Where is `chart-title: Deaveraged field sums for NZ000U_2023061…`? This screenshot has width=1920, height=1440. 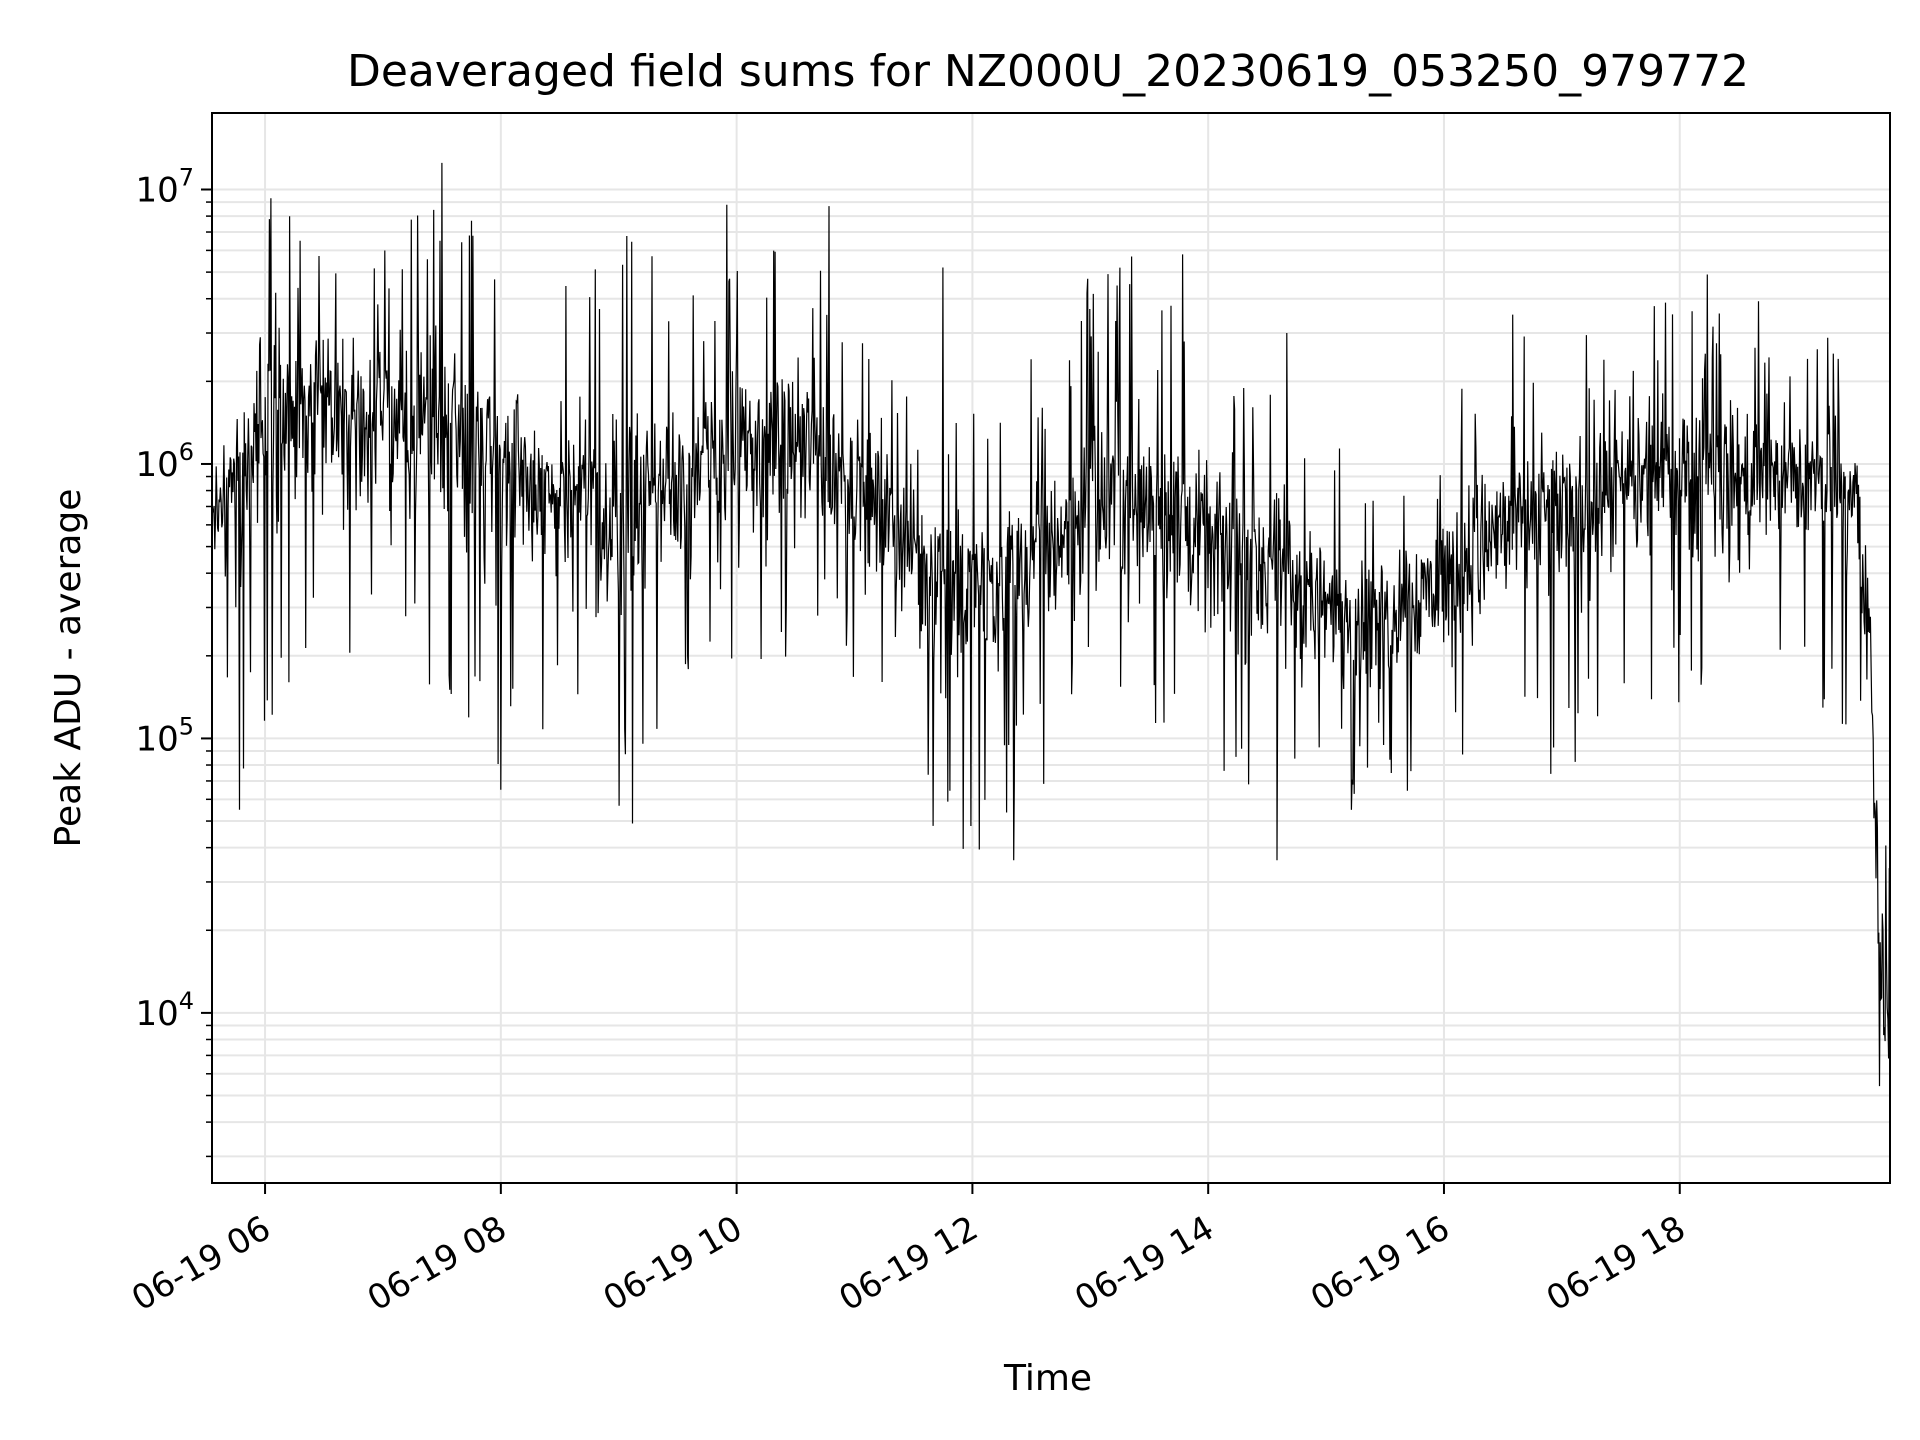 chart-title: Deaveraged field sums for NZ000U_2023061… is located at coordinates (1048, 71).